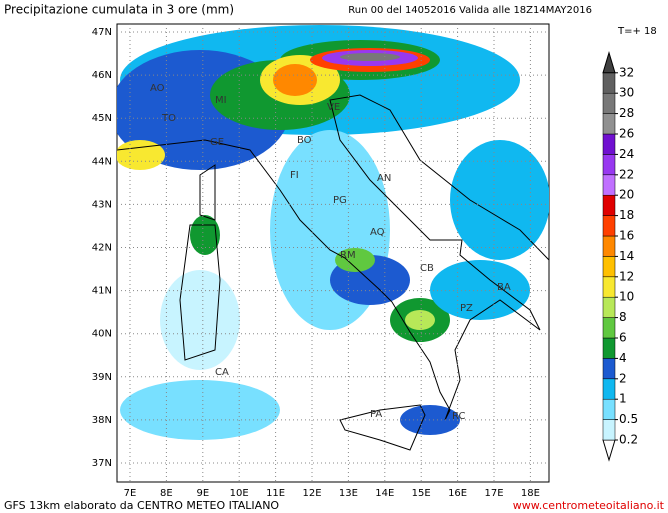  What do you see at coordinates (626, 174) in the screenshot?
I see `colorbar-label: 22` at bounding box center [626, 174].